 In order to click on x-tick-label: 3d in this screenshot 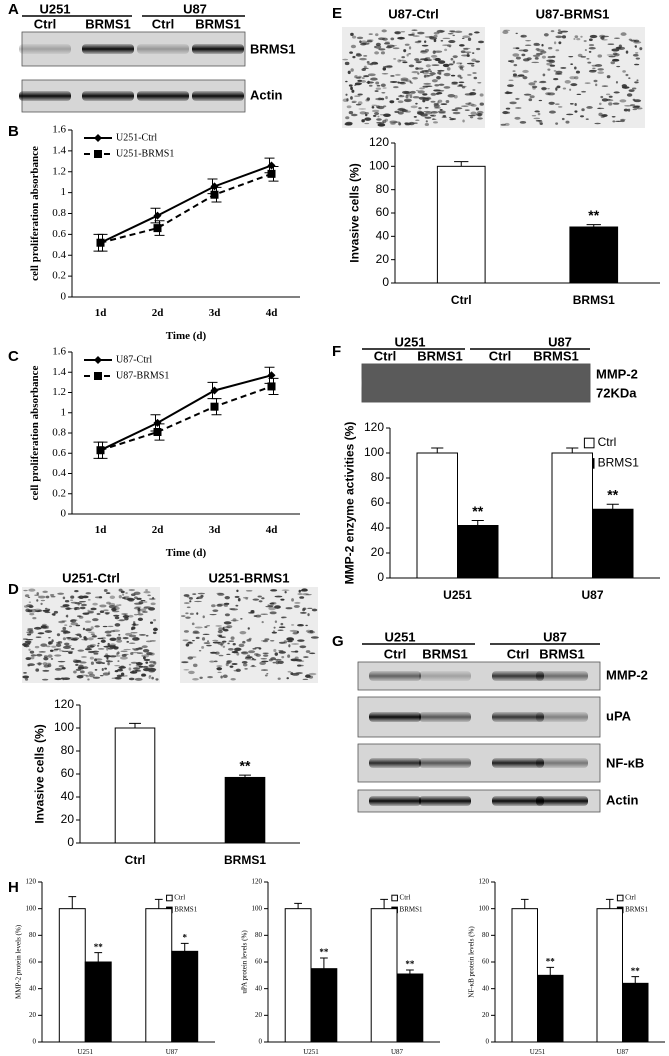, I will do `click(215, 313)`.